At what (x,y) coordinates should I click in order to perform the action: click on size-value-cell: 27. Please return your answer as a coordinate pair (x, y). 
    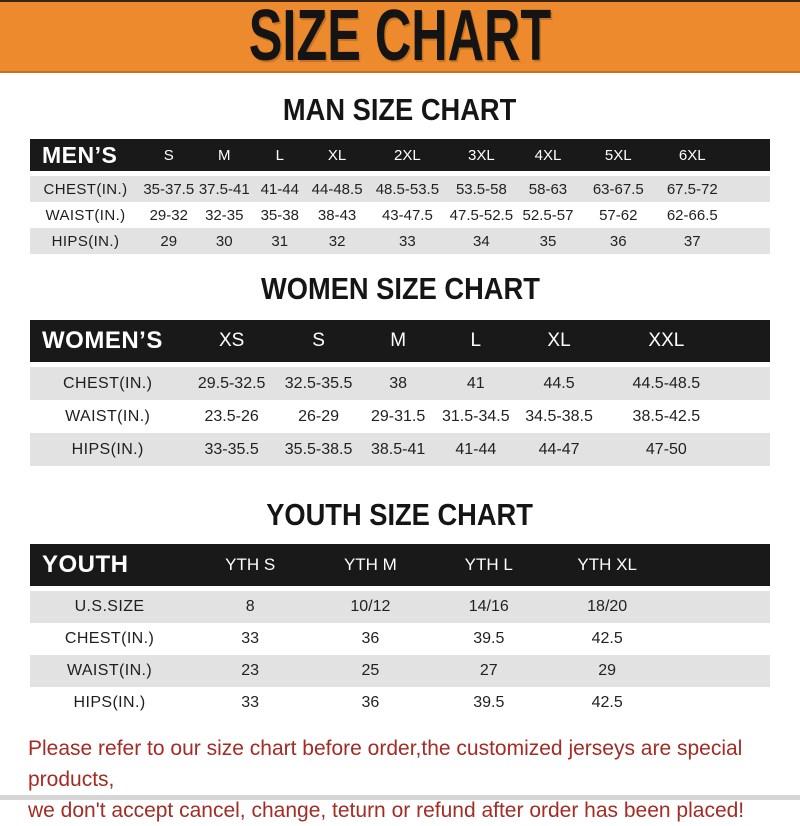
    Looking at the image, I should click on (488, 670).